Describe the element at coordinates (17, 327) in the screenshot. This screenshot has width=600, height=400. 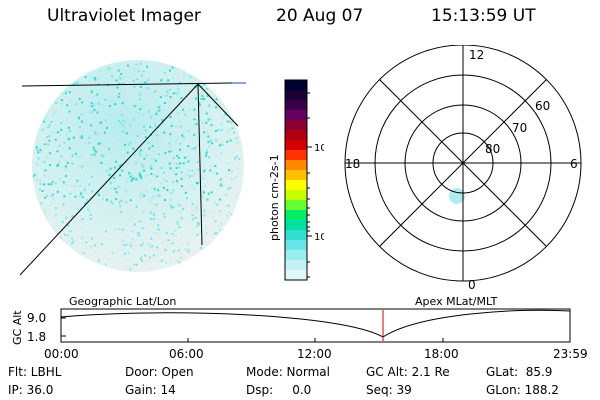
I see `y-axis-title: GC Alt` at that location.